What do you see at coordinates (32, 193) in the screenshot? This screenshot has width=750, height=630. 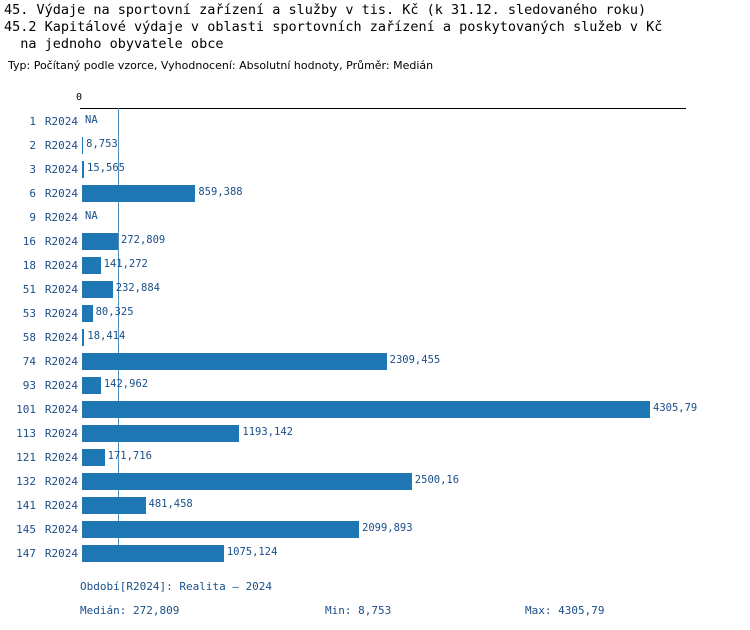 I see `row-category-label: 6` at bounding box center [32, 193].